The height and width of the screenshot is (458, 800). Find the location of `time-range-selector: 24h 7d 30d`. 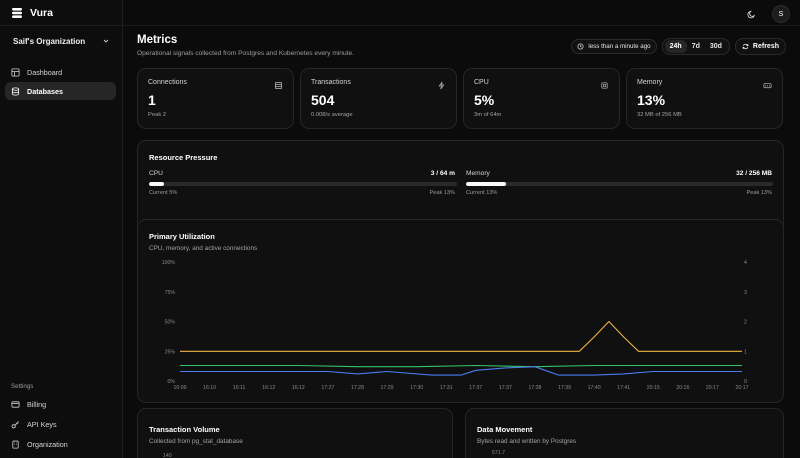

time-range-selector: 24h 7d 30d is located at coordinates (695, 46).